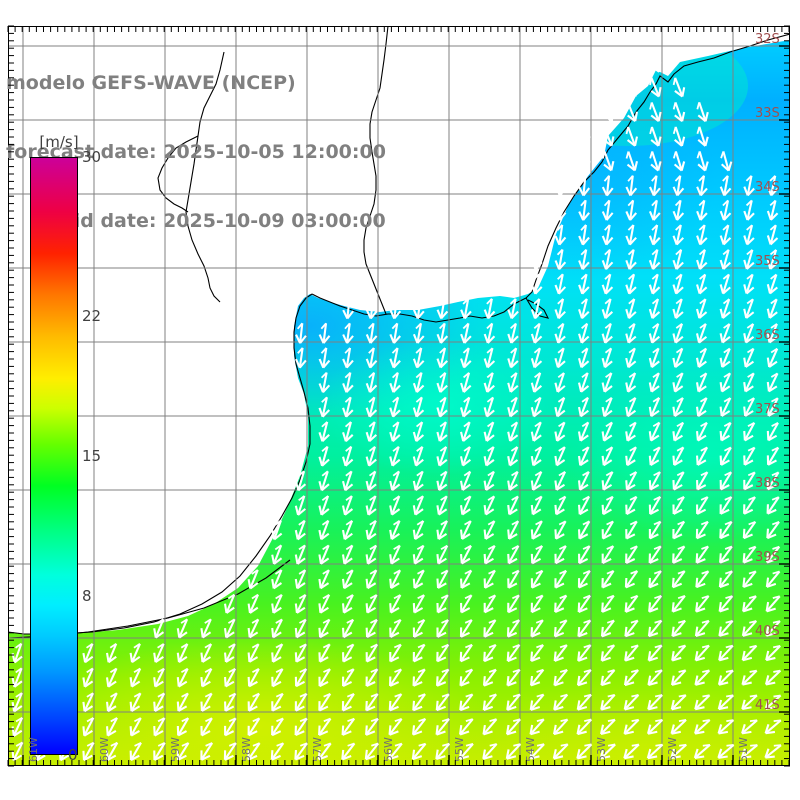  I want to click on title-line-valid-date: valid date: 2025-10-09 03:00:00, so click(214, 221).